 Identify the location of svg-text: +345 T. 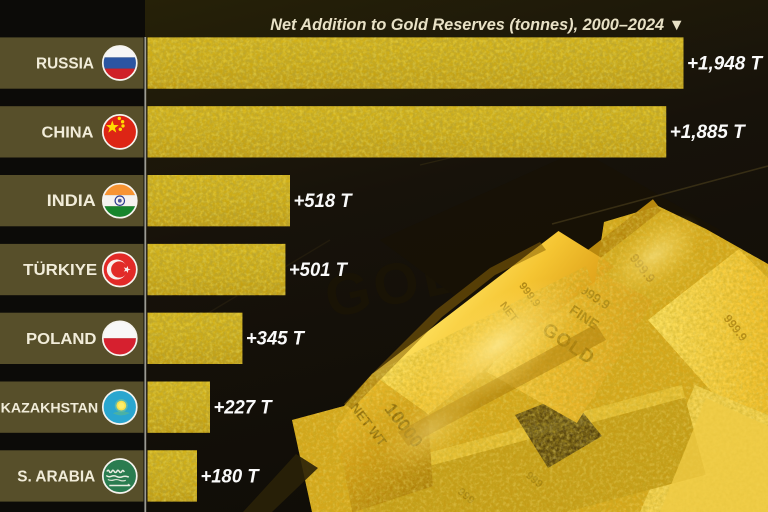
(275, 339).